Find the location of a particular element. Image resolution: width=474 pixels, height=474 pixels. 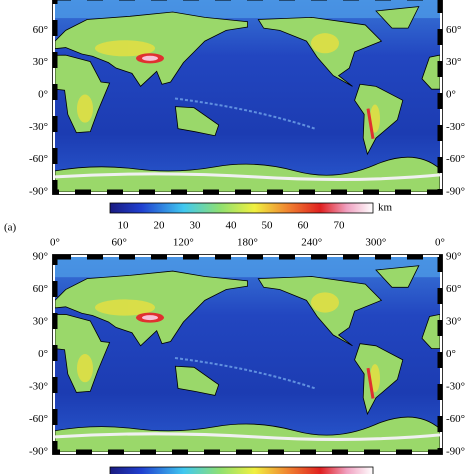

lon-label: 180° is located at coordinates (247, 243).